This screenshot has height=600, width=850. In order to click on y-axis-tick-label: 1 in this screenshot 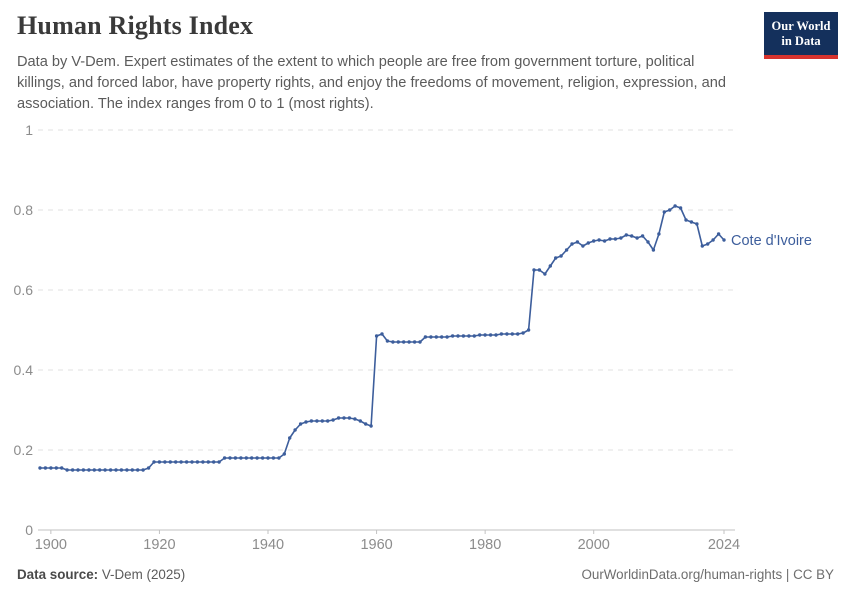, I will do `click(29, 130)`.